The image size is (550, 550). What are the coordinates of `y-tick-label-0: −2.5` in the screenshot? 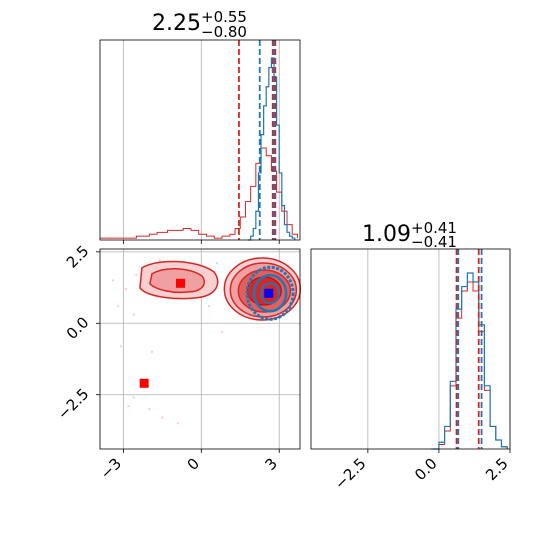 It's located at (73, 404).